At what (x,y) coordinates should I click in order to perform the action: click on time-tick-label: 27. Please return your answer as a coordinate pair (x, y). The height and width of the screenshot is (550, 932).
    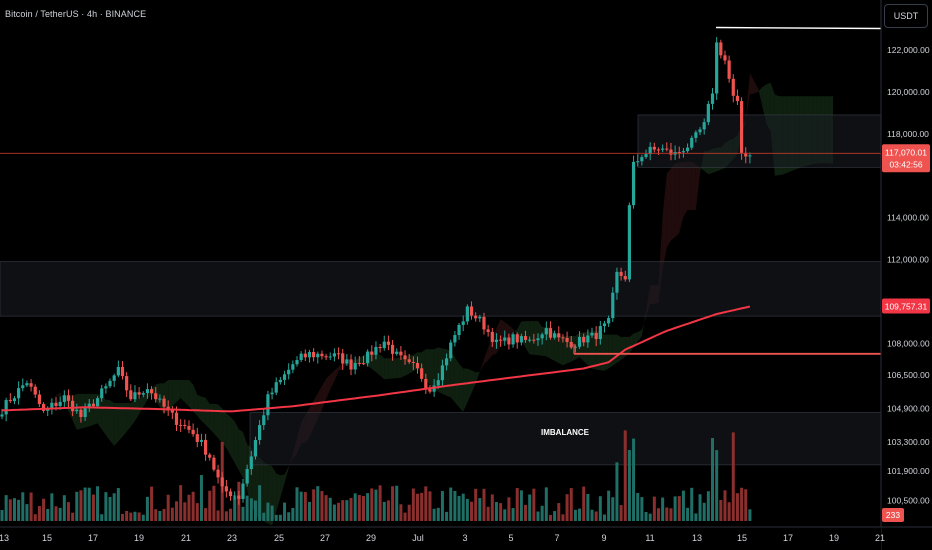
    Looking at the image, I should click on (325, 538).